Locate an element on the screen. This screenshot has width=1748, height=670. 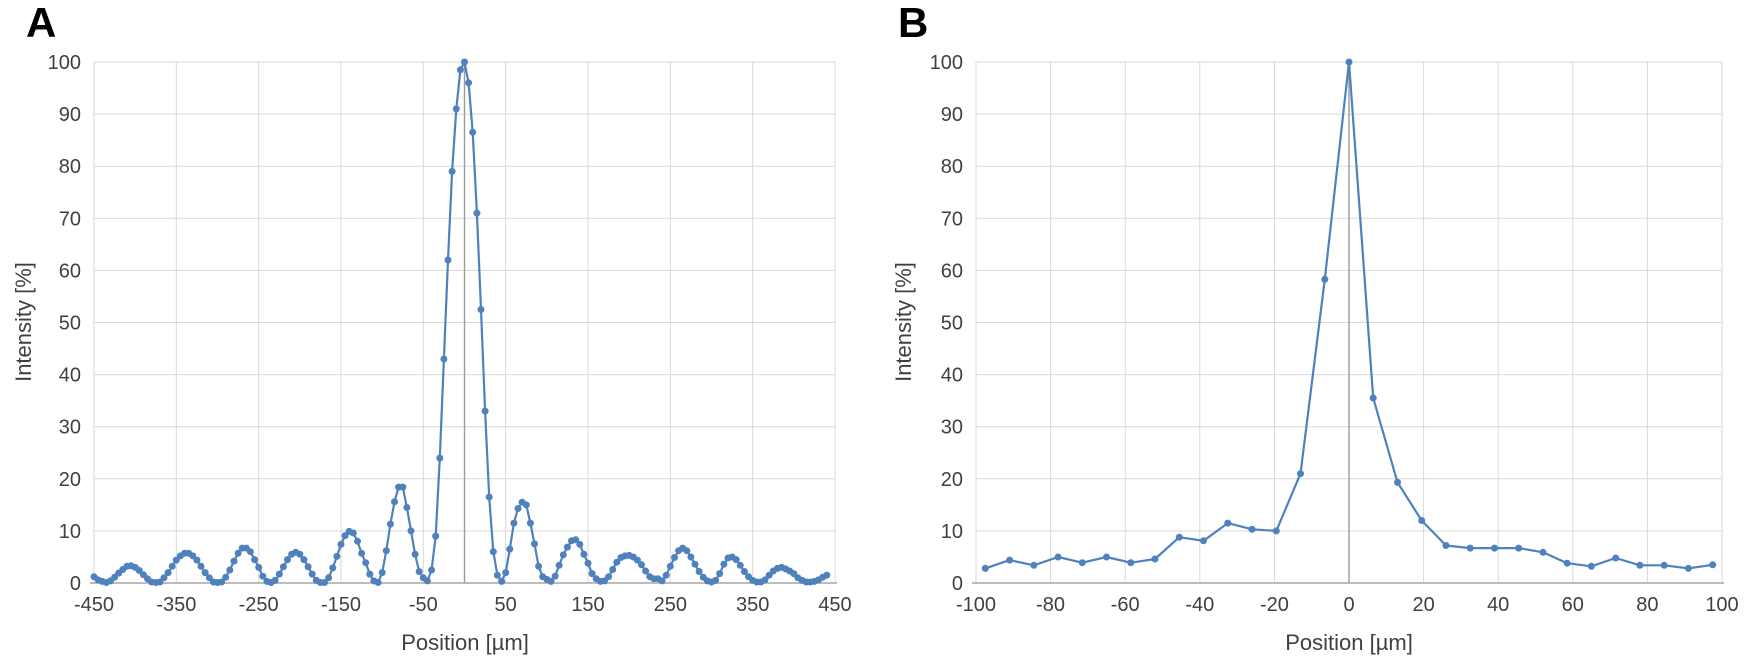
x-tick-label: -50 is located at coordinates (423, 605).